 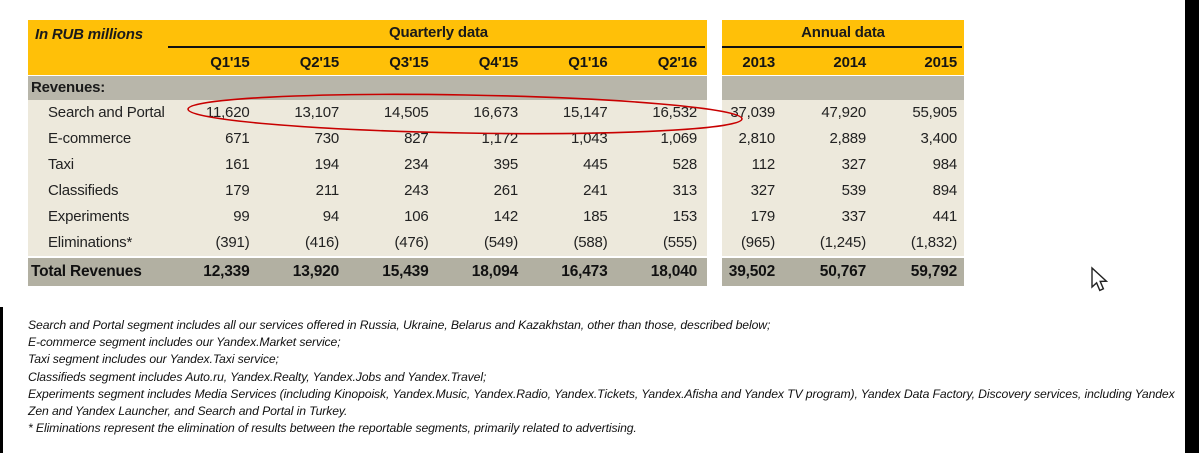 I want to click on value-cell: 1,043, so click(x=589, y=138).